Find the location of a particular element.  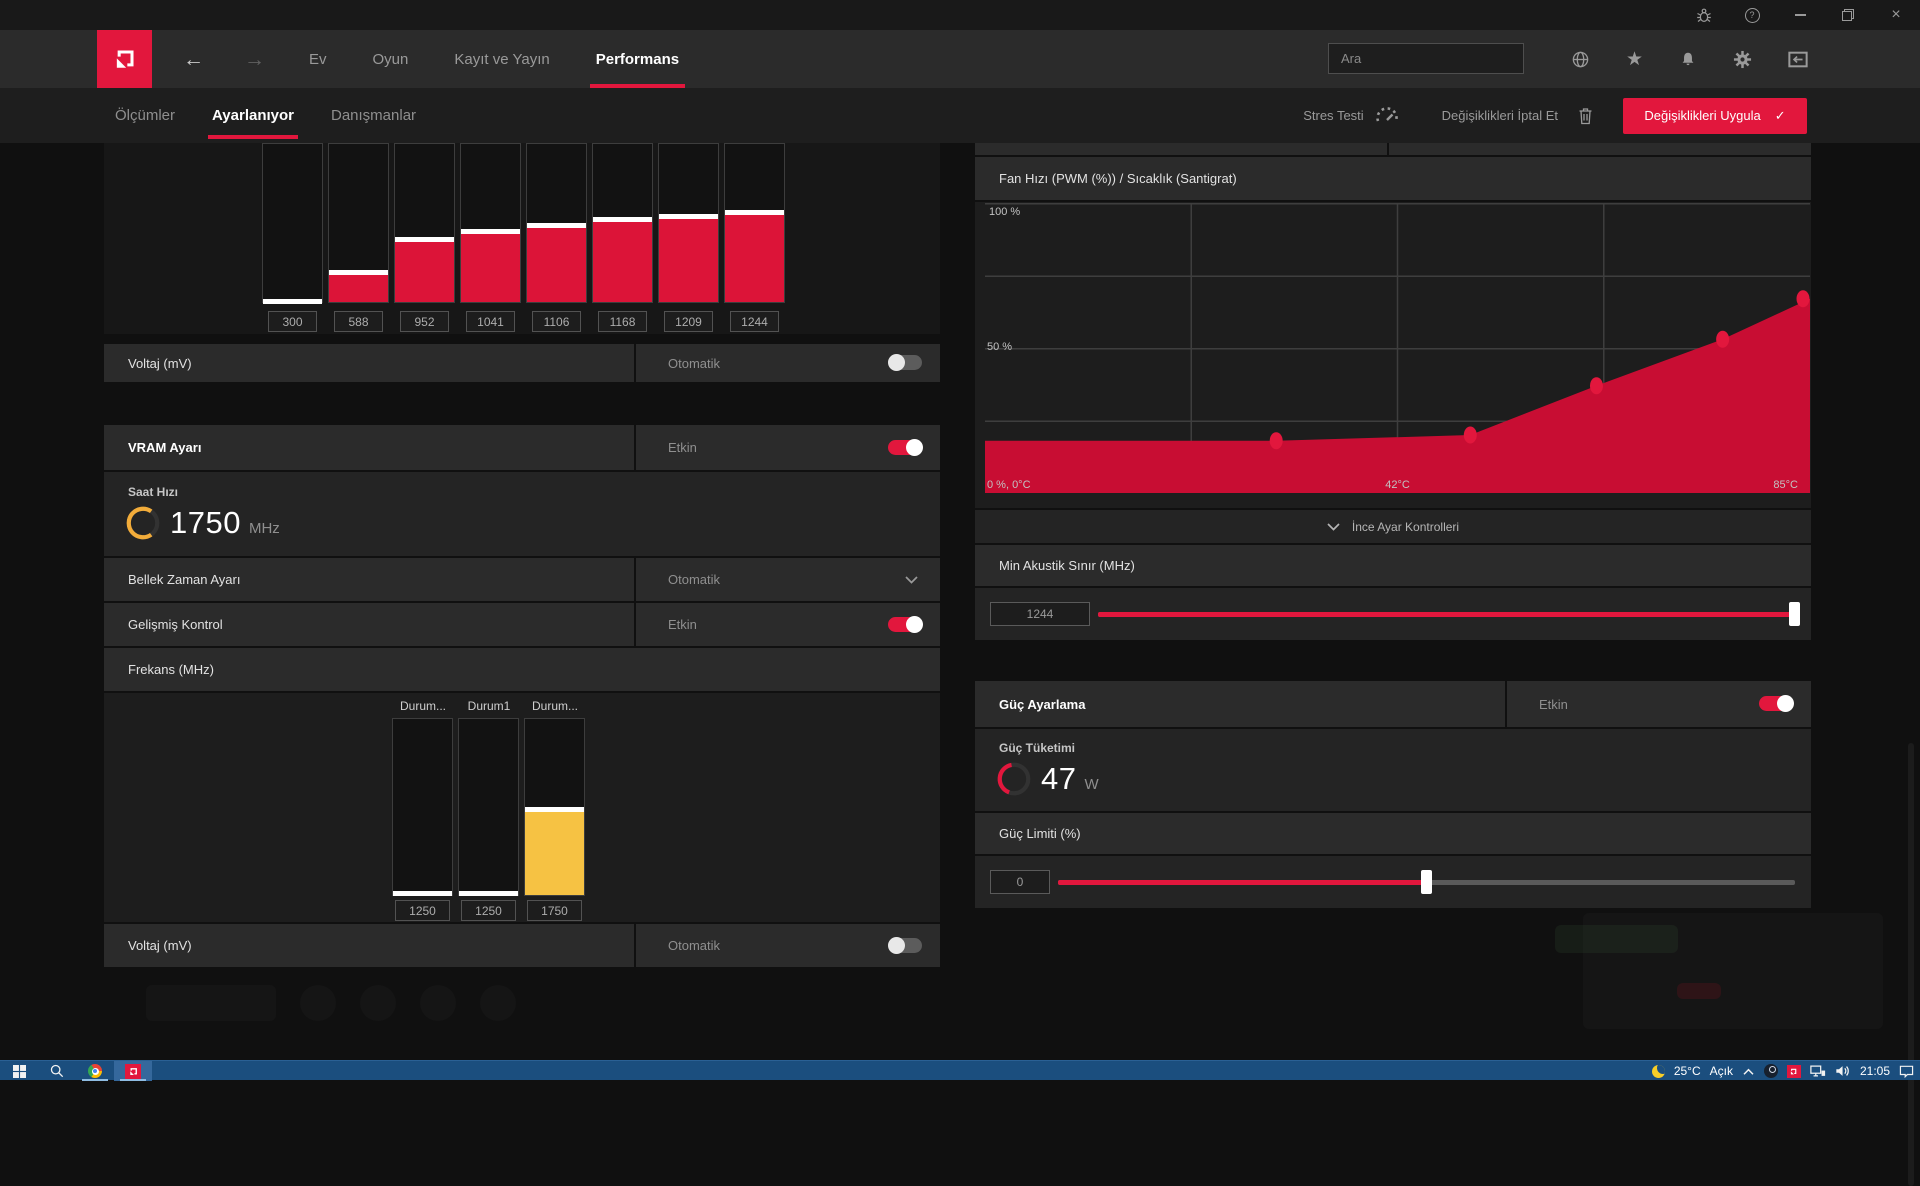

gear-icon is located at coordinates (1742, 59).